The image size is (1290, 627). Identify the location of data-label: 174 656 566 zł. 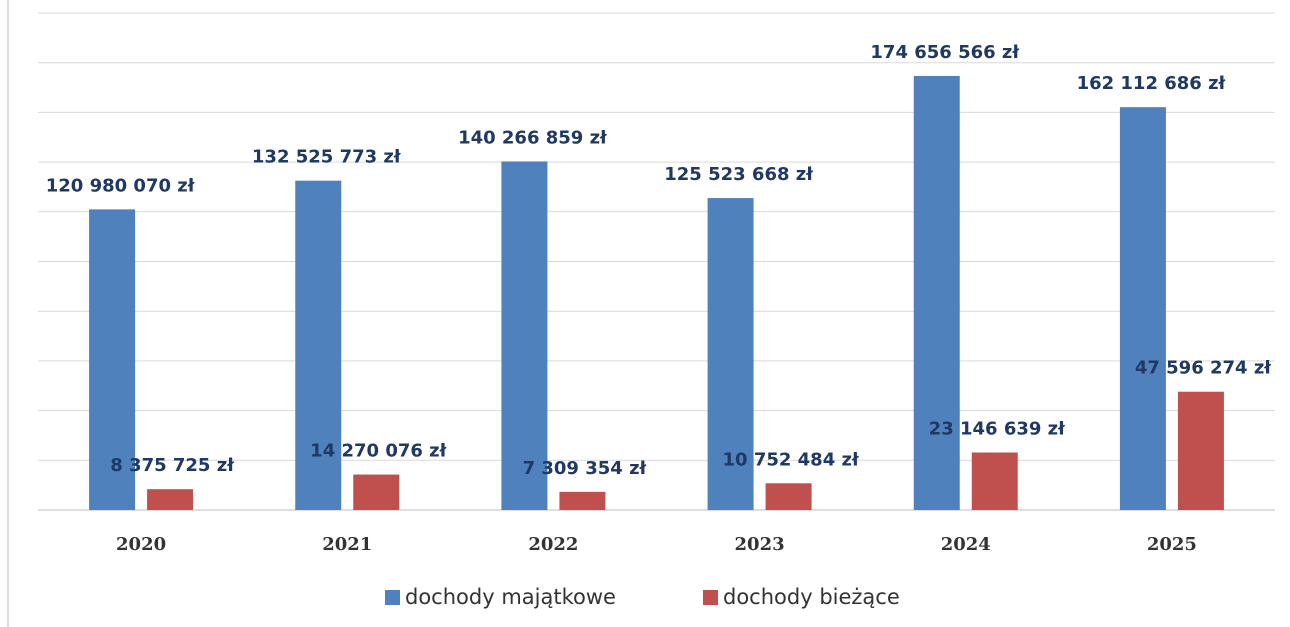
(945, 52).